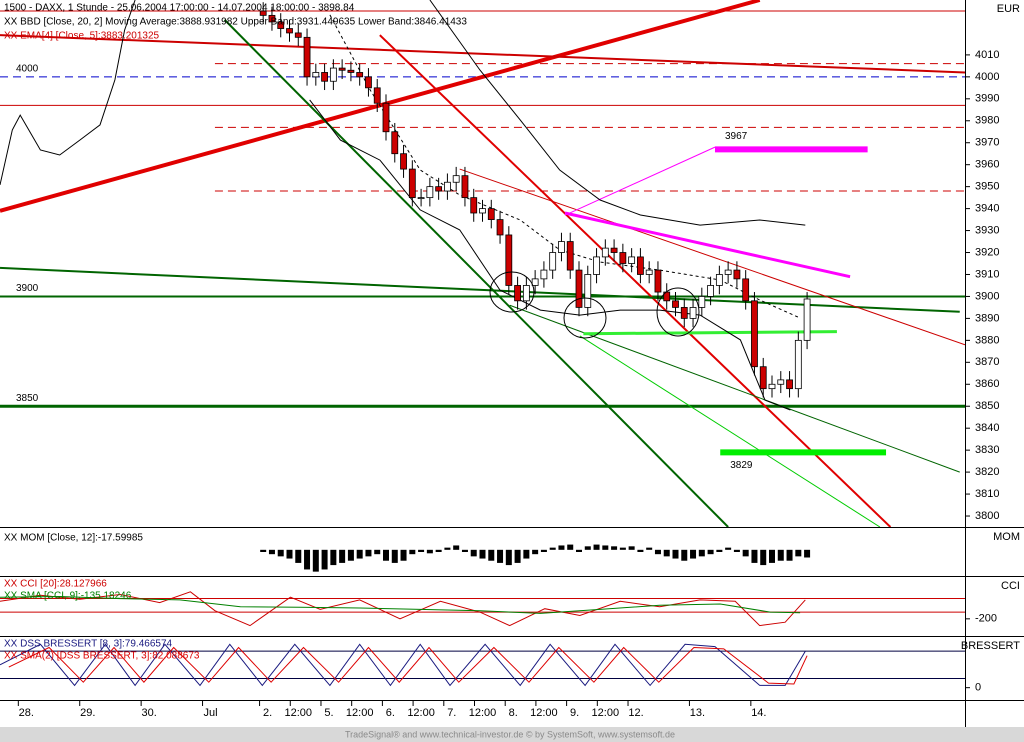  I want to click on y-tick-label: 3960, so click(987, 165).